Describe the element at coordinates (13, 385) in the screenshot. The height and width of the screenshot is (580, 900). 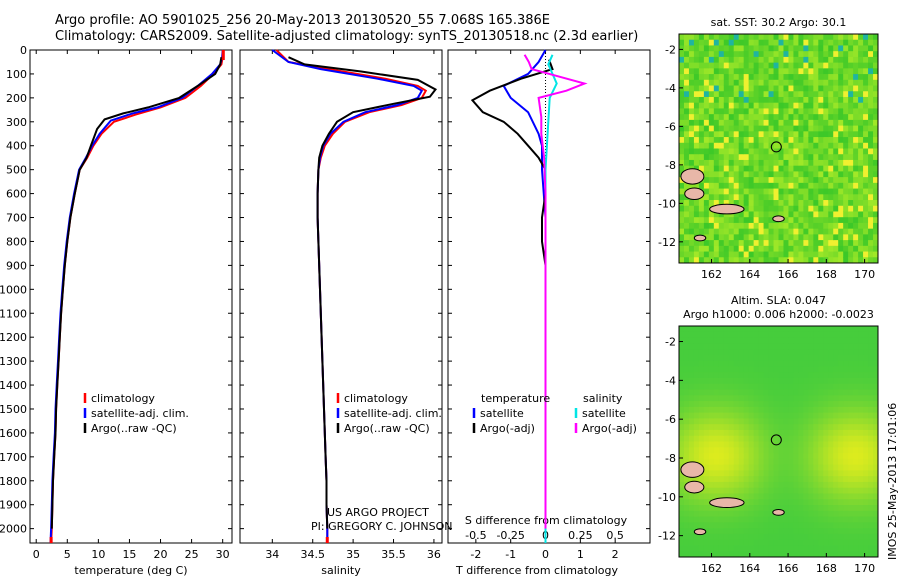
I see `y-tick-label: 1400` at that location.